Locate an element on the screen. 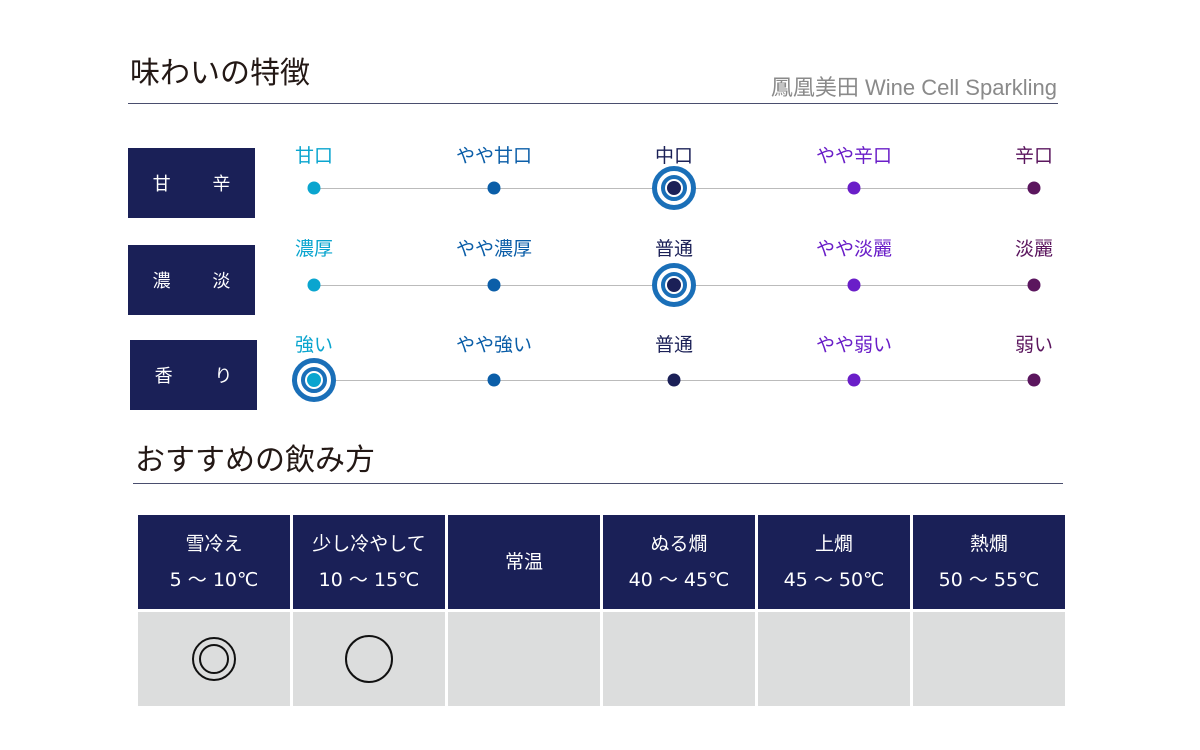 Image resolution: width=1200 pixels, height=750 pixels. serving-name: 常温 is located at coordinates (523, 562).